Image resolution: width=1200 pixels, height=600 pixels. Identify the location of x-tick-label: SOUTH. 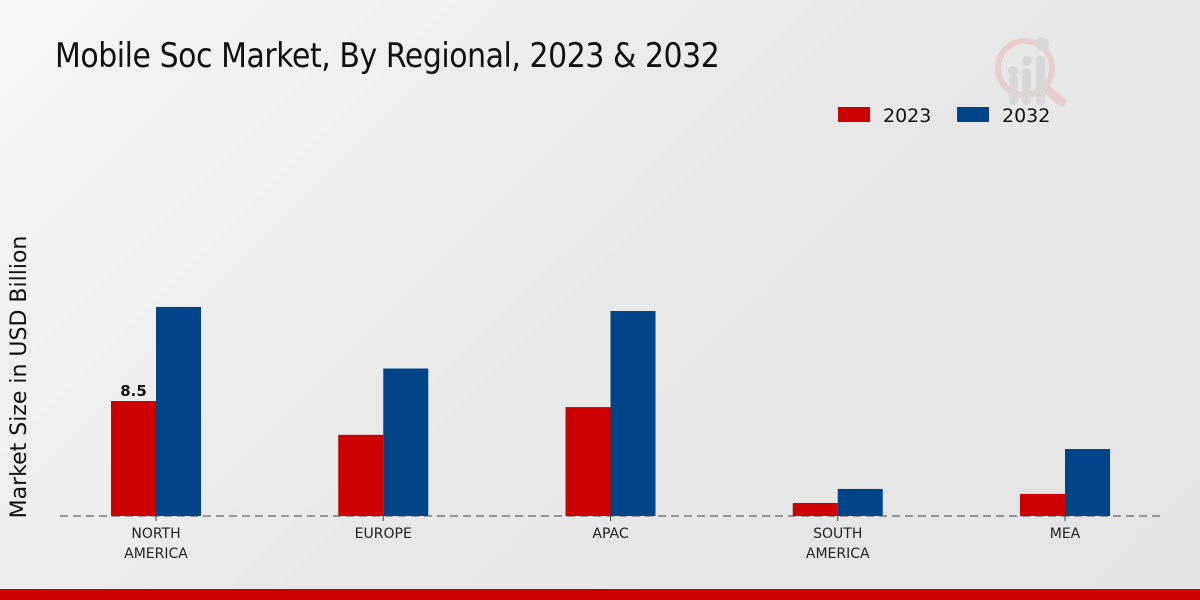
(837, 534).